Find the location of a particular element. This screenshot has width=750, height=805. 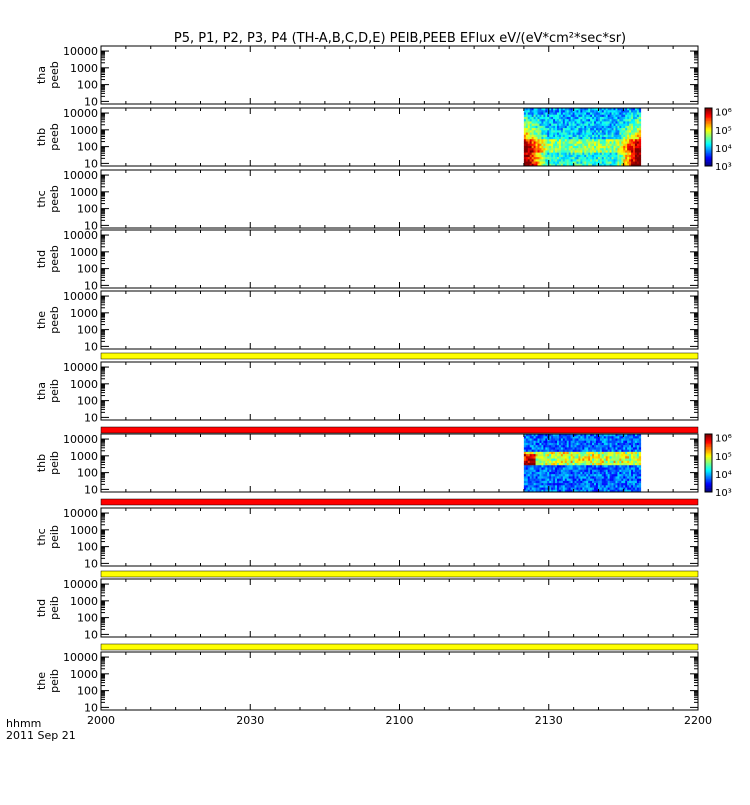

y-tick-label: 1000 is located at coordinates (84, 130).